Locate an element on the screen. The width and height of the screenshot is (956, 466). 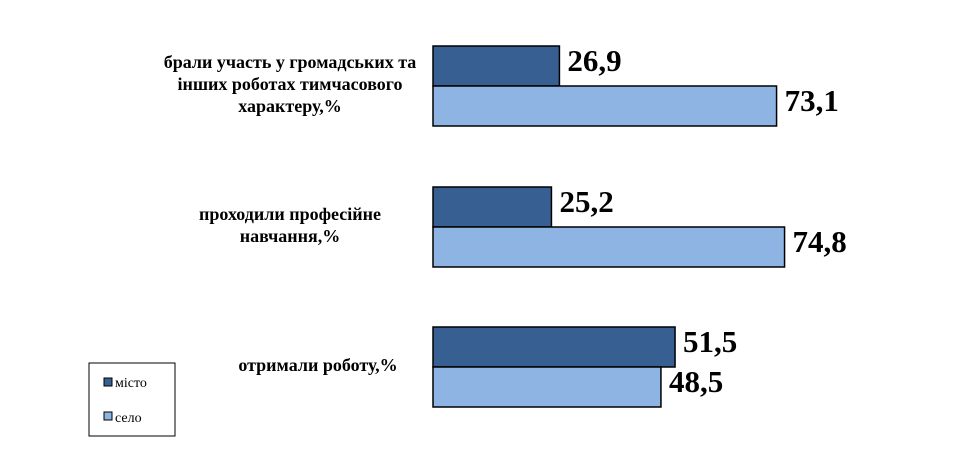
value-label-misto-1: 25,2 is located at coordinates (586, 201).